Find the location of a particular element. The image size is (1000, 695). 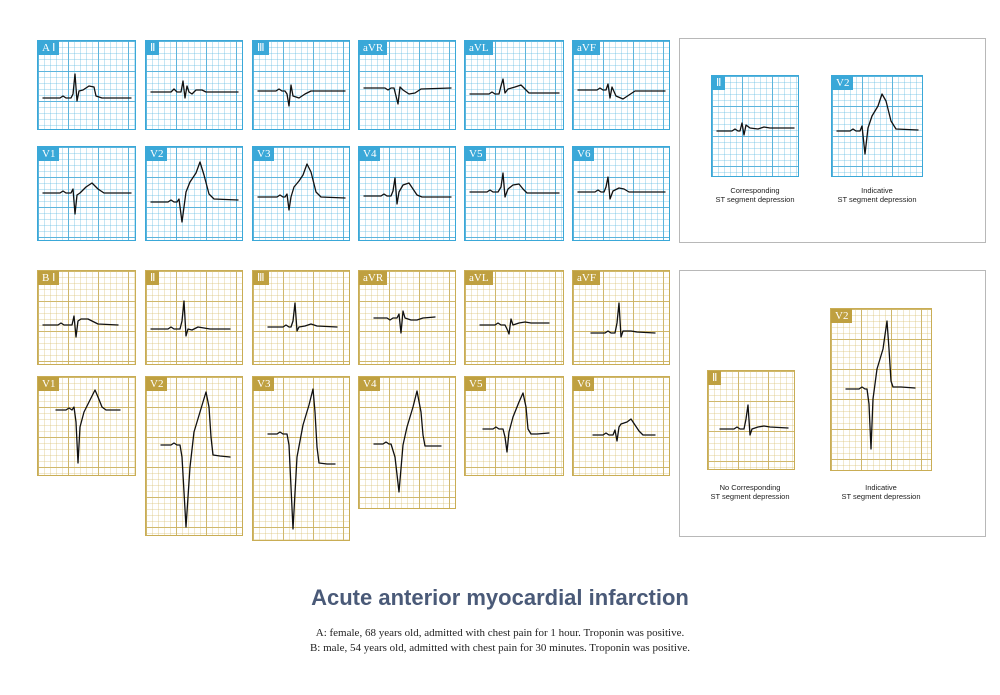

ecg-panel-b-V3: V3 is located at coordinates (301, 458).